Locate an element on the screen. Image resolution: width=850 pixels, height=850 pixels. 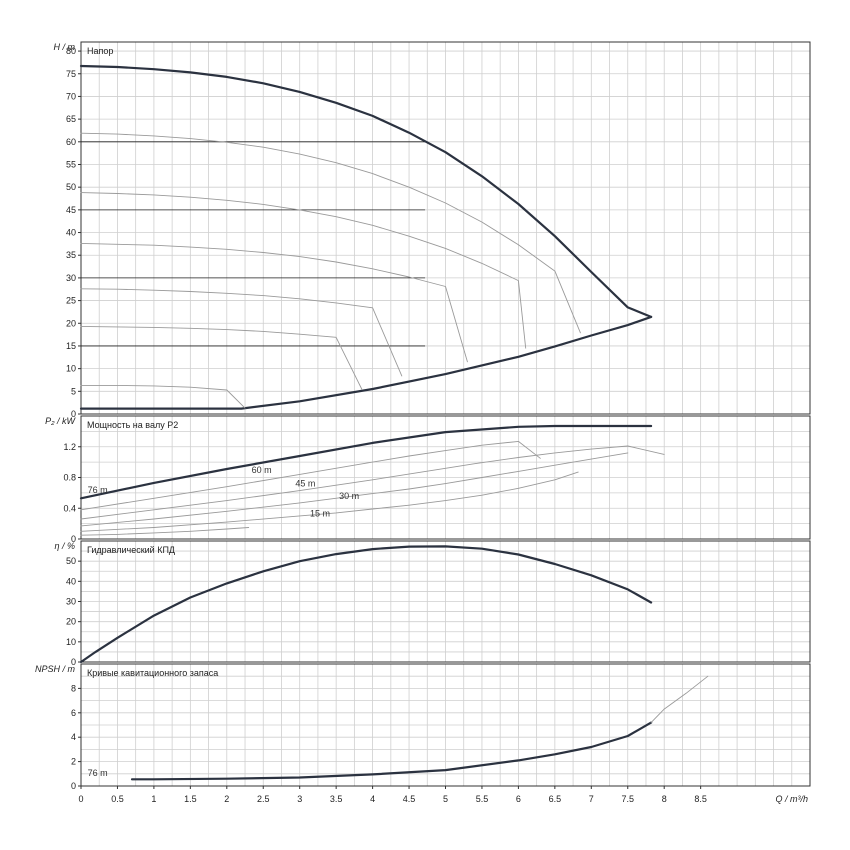
y-tick-label: 65 is located at coordinates (71, 119).